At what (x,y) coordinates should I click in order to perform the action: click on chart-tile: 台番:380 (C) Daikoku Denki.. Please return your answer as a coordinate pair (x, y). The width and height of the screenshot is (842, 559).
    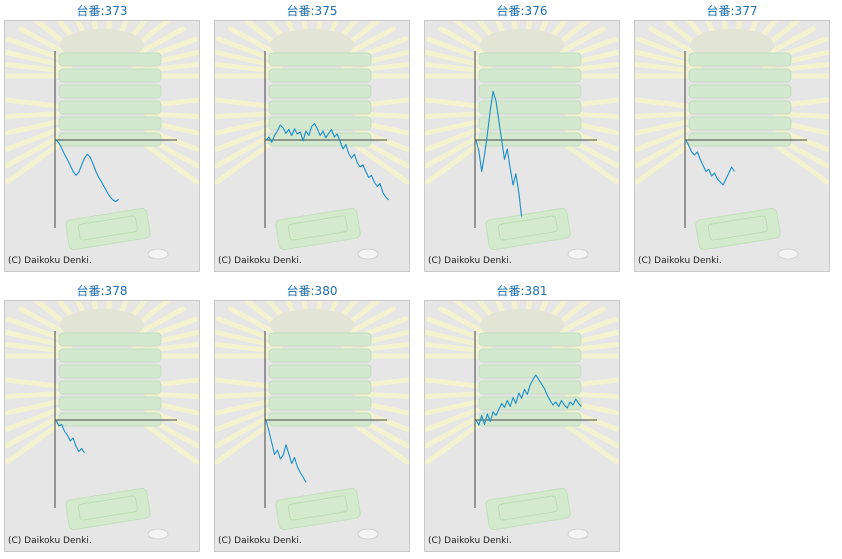
    Looking at the image, I should click on (312, 416).